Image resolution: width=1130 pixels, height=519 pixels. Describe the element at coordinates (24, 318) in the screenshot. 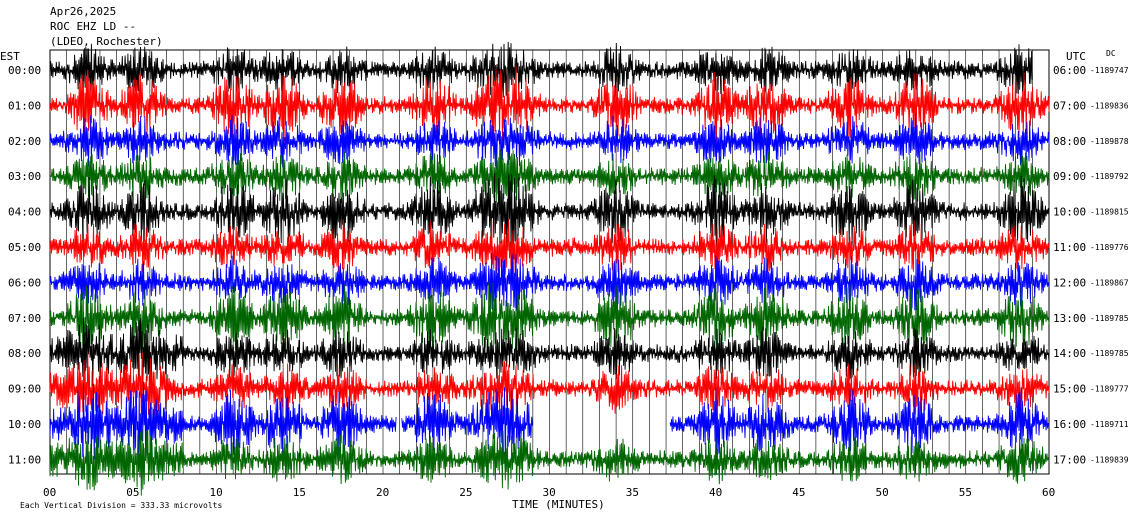

I see `est-time-label: 07:00` at that location.